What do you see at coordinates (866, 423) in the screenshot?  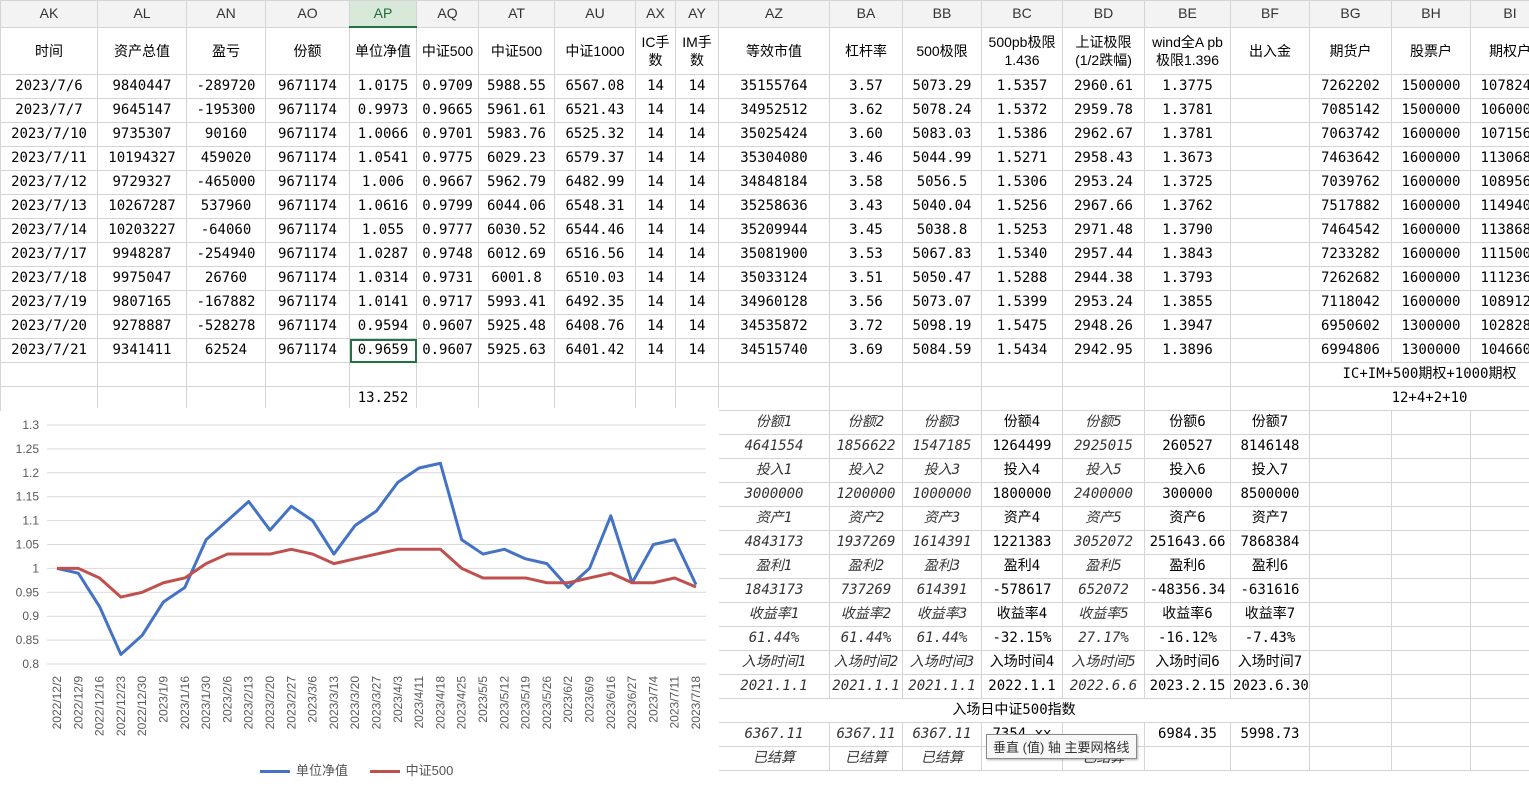 I see `cell: 份额2` at bounding box center [866, 423].